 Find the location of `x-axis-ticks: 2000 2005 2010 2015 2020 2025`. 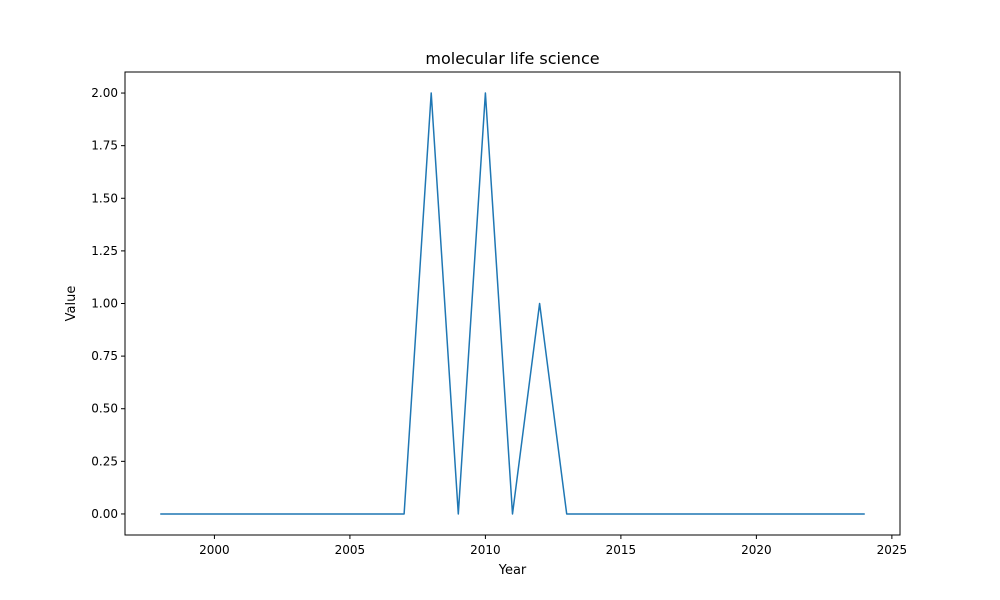

x-axis-ticks: 2000 2005 2010 2015 2020 2025 is located at coordinates (553, 546).